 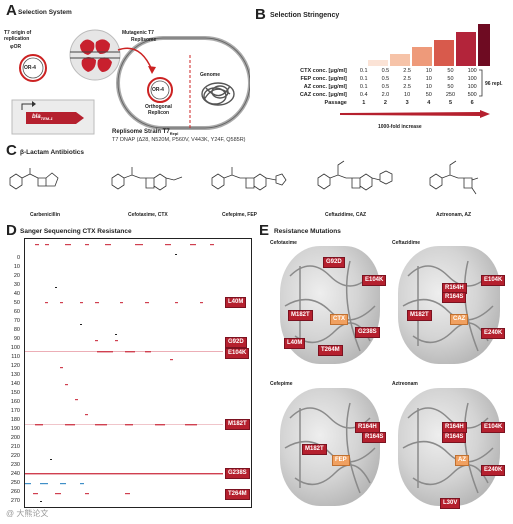 I want to click on y-tick: 230, so click(x=15, y=465).